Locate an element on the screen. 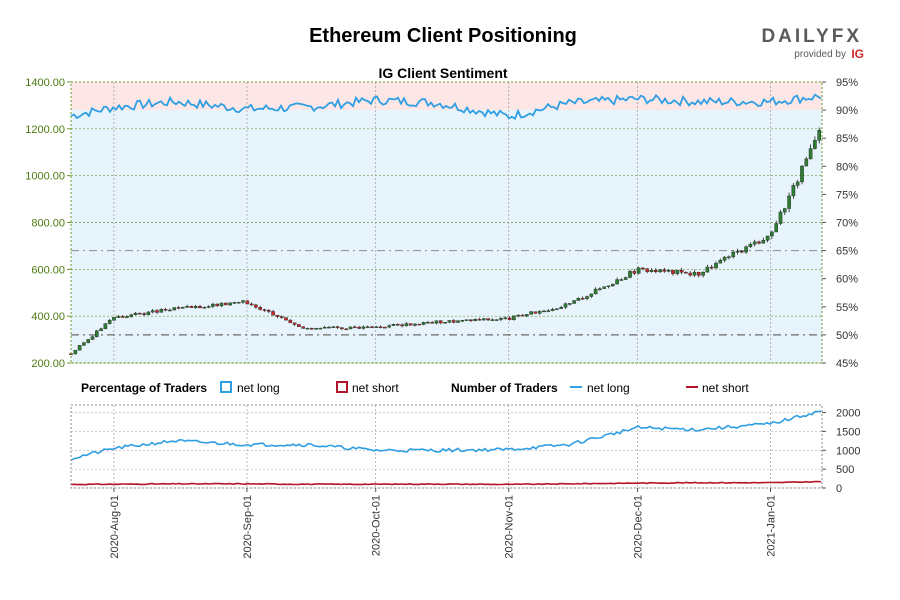  pct-tick-label: 45% is located at coordinates (847, 364).